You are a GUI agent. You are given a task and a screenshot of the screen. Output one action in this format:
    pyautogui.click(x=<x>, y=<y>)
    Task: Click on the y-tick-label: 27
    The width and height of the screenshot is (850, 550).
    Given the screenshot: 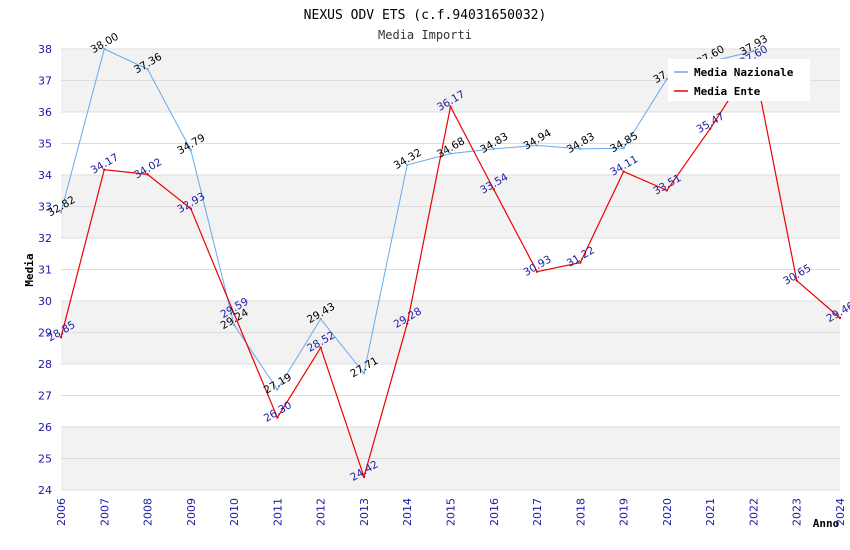 What is the action you would take?
    pyautogui.click(x=45, y=396)
    